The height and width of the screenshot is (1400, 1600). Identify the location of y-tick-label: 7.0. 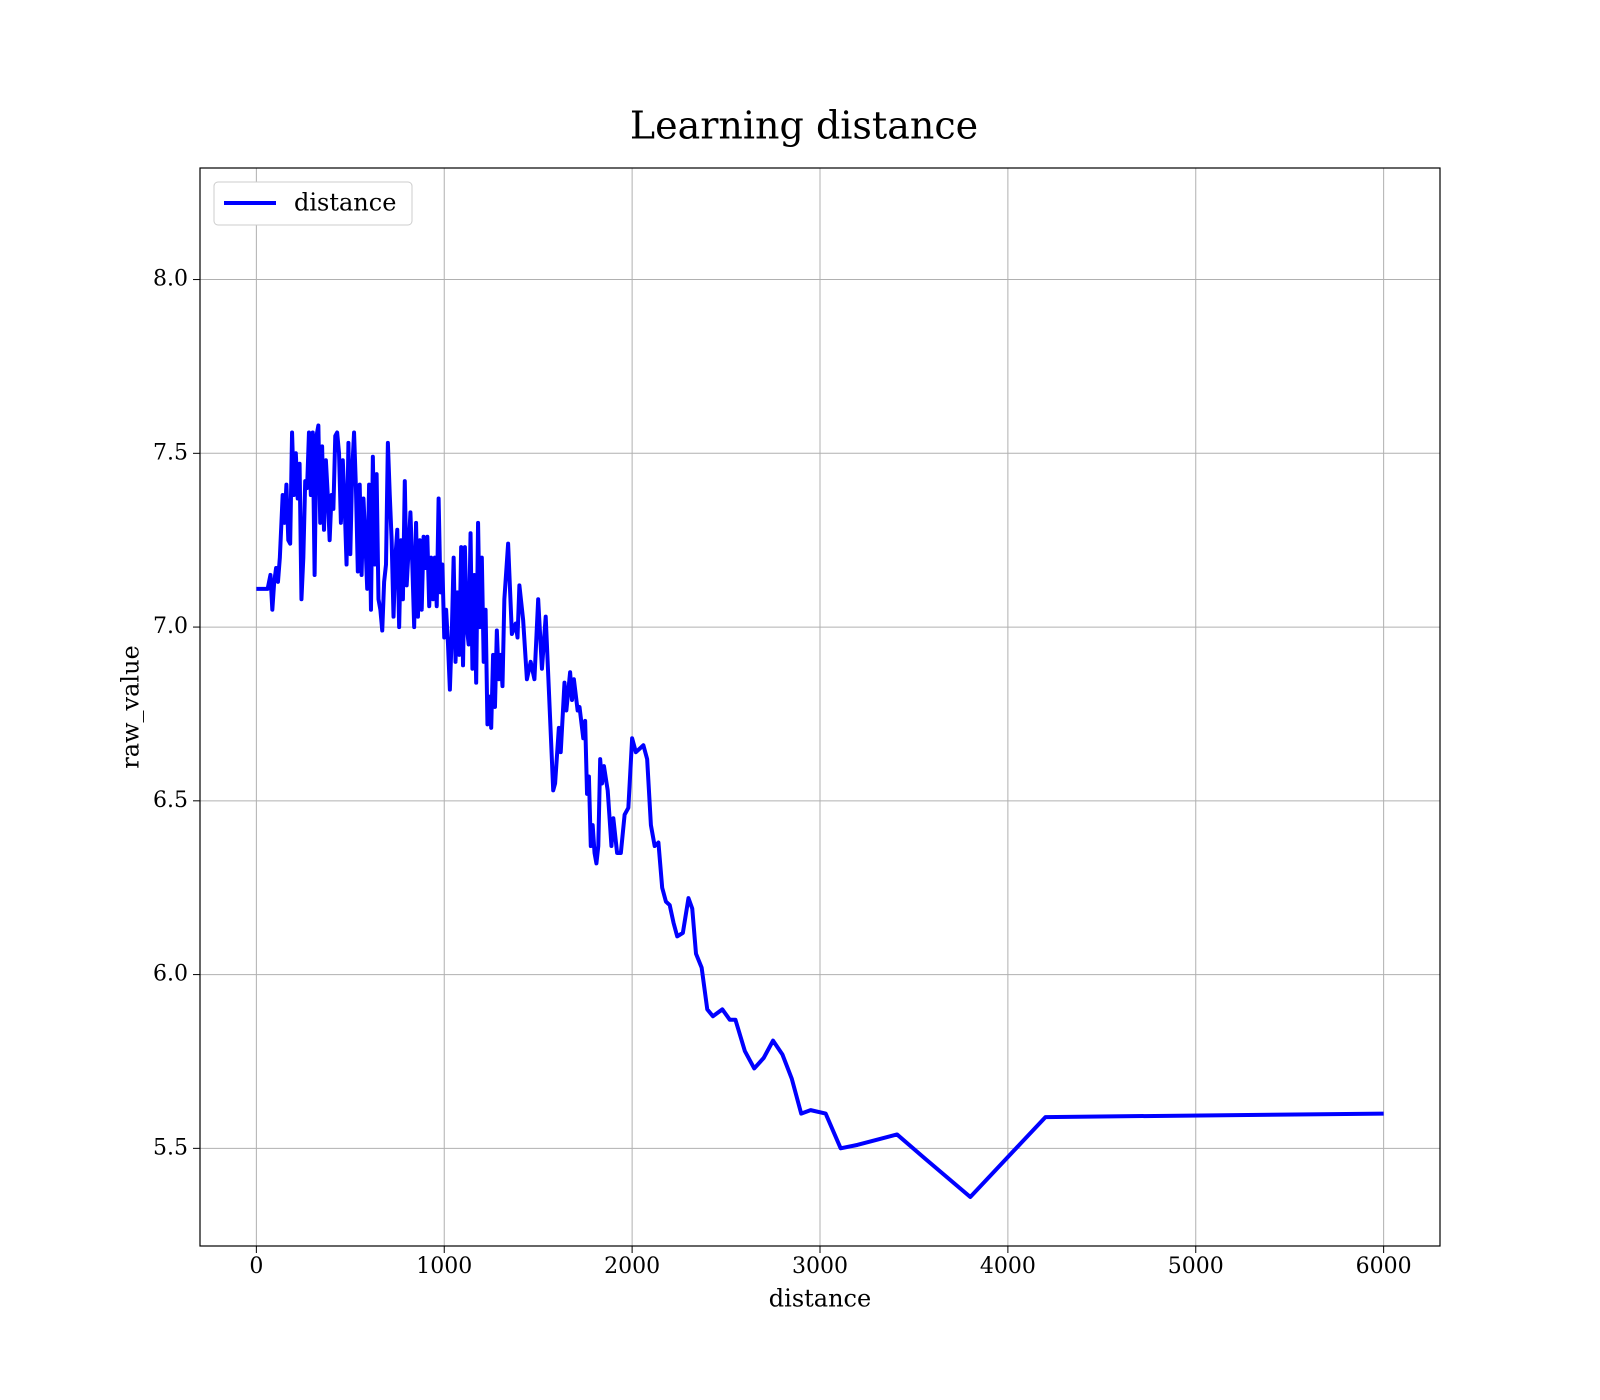
(170, 626).